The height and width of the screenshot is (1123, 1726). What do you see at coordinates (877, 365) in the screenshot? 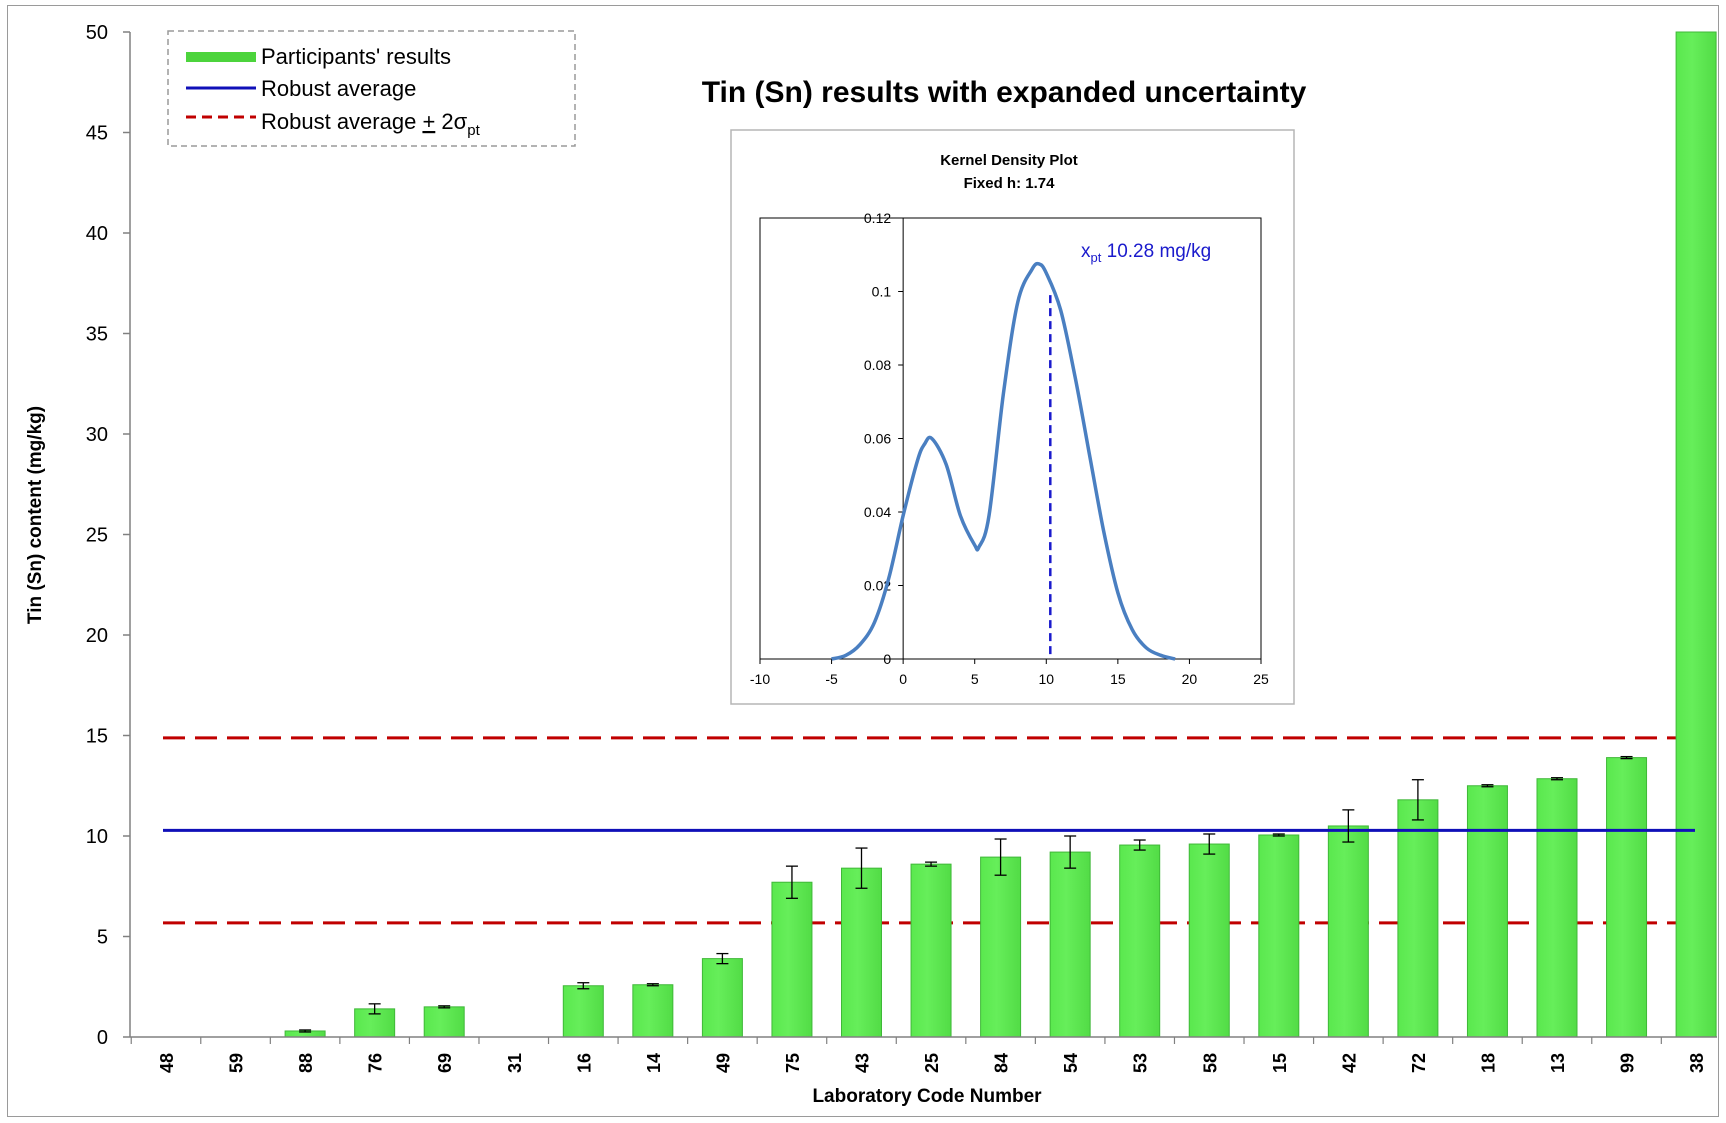
I see `inset-y-tick-label: 0.08` at bounding box center [877, 365].